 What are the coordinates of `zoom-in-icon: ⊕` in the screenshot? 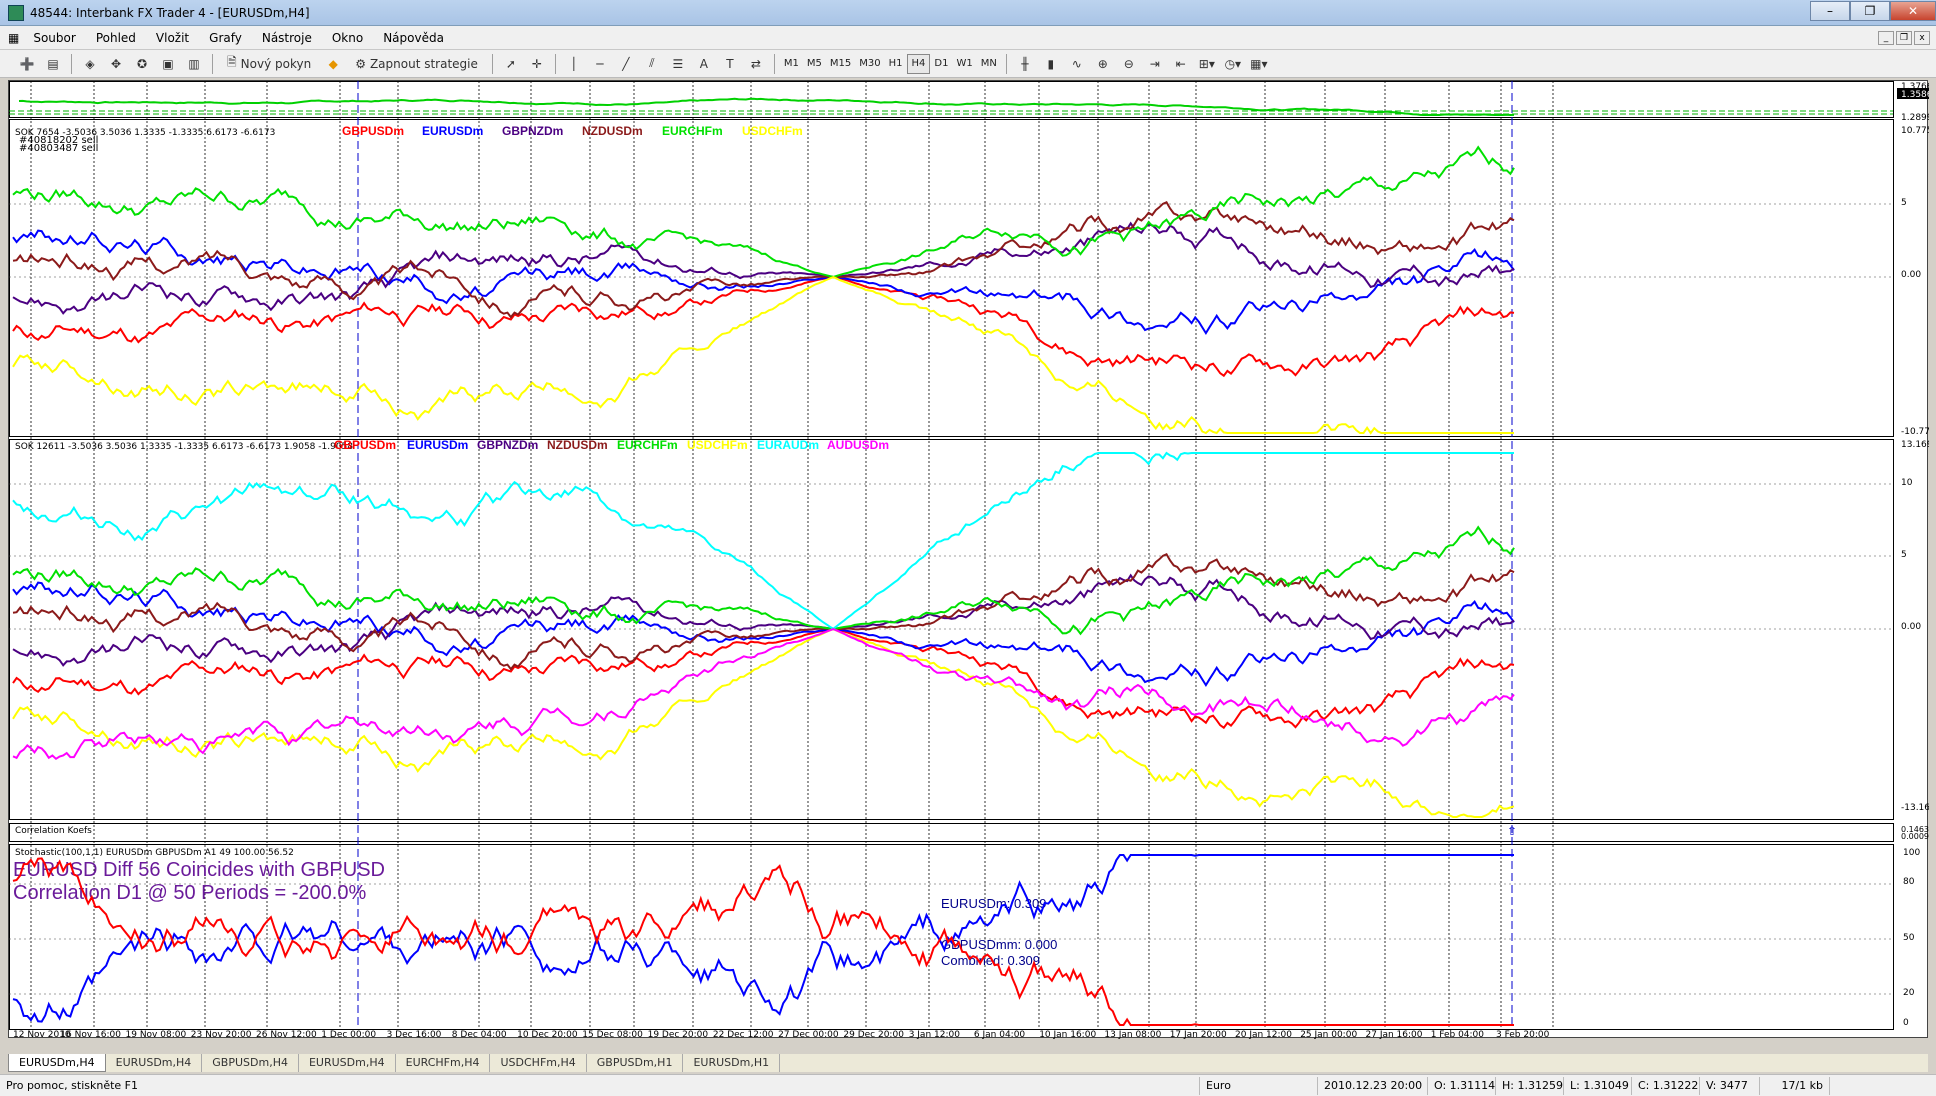 It's located at (1102, 63).